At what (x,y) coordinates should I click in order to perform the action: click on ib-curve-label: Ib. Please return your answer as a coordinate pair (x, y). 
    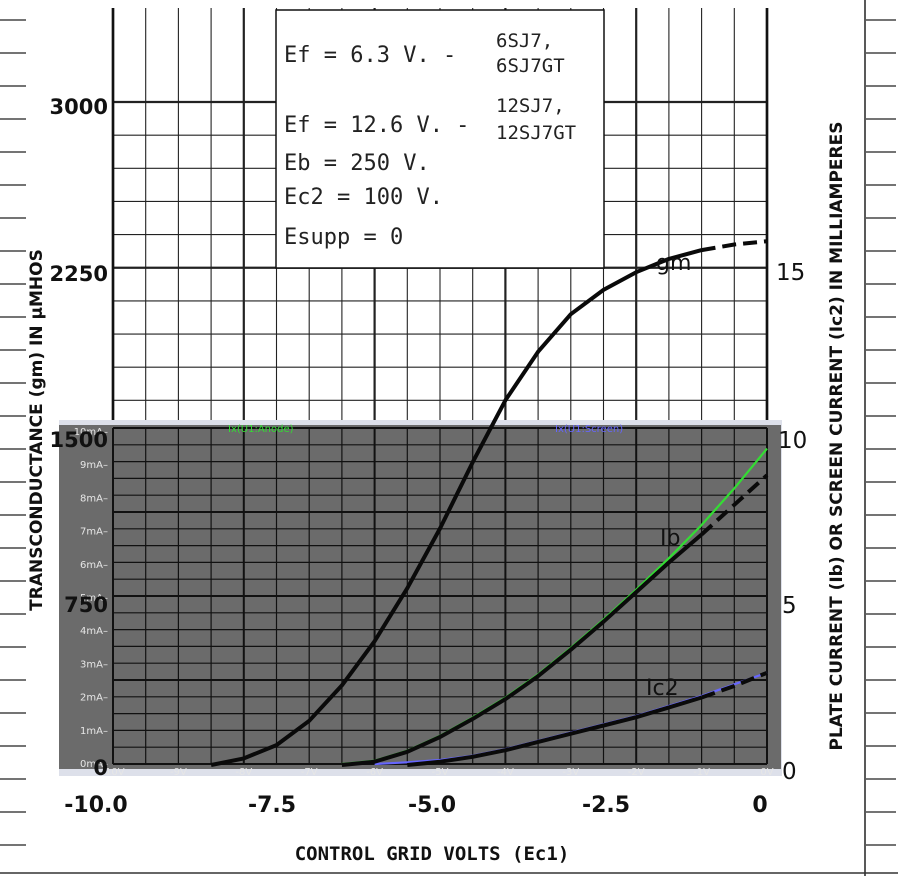
    Looking at the image, I should click on (670, 538).